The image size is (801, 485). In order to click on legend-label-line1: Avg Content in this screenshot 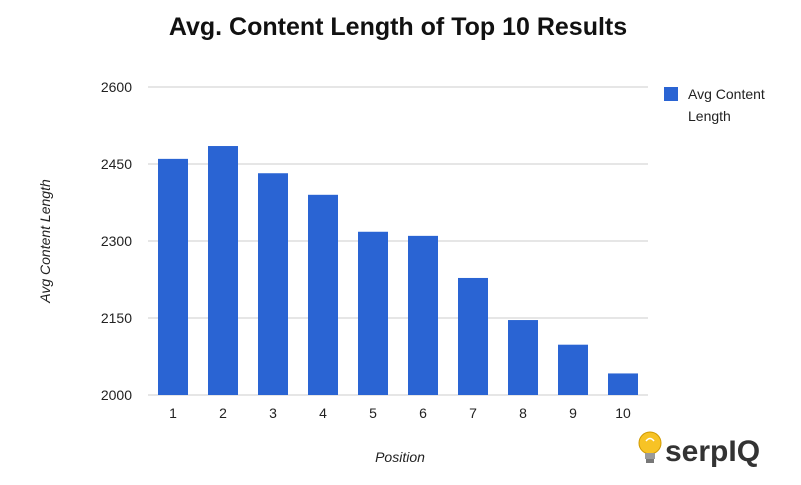, I will do `click(726, 94)`.